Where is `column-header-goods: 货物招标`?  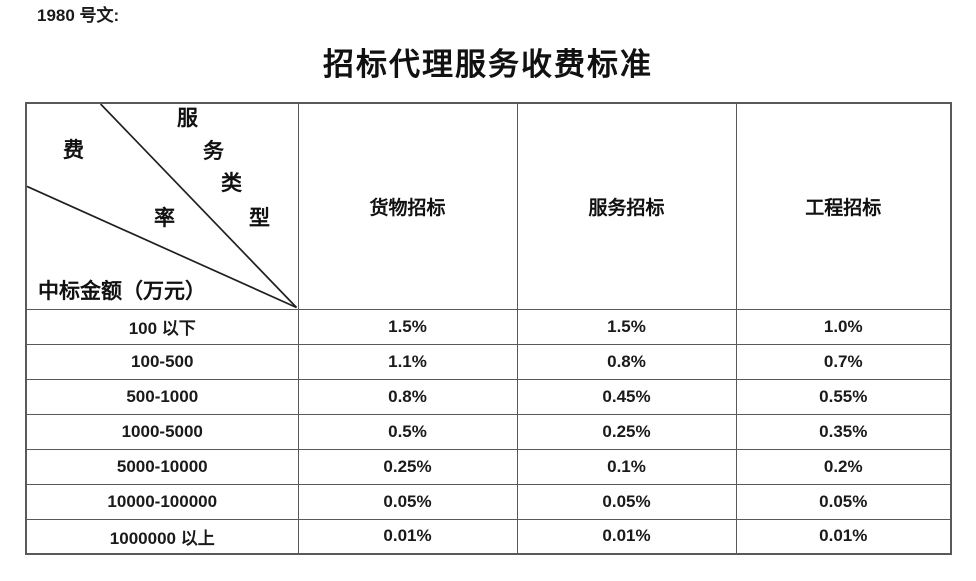 column-header-goods: 货物招标 is located at coordinates (407, 206).